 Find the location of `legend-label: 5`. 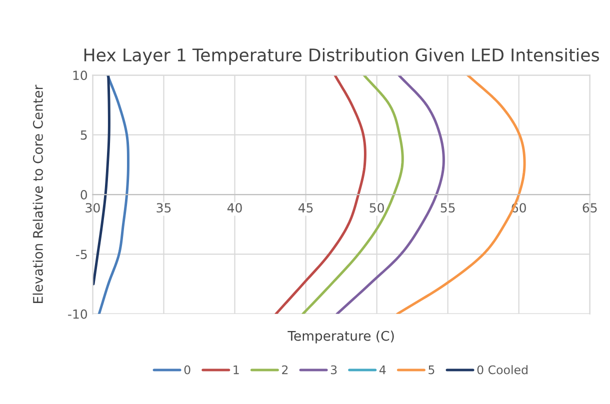

legend-label: 5 is located at coordinates (431, 369).